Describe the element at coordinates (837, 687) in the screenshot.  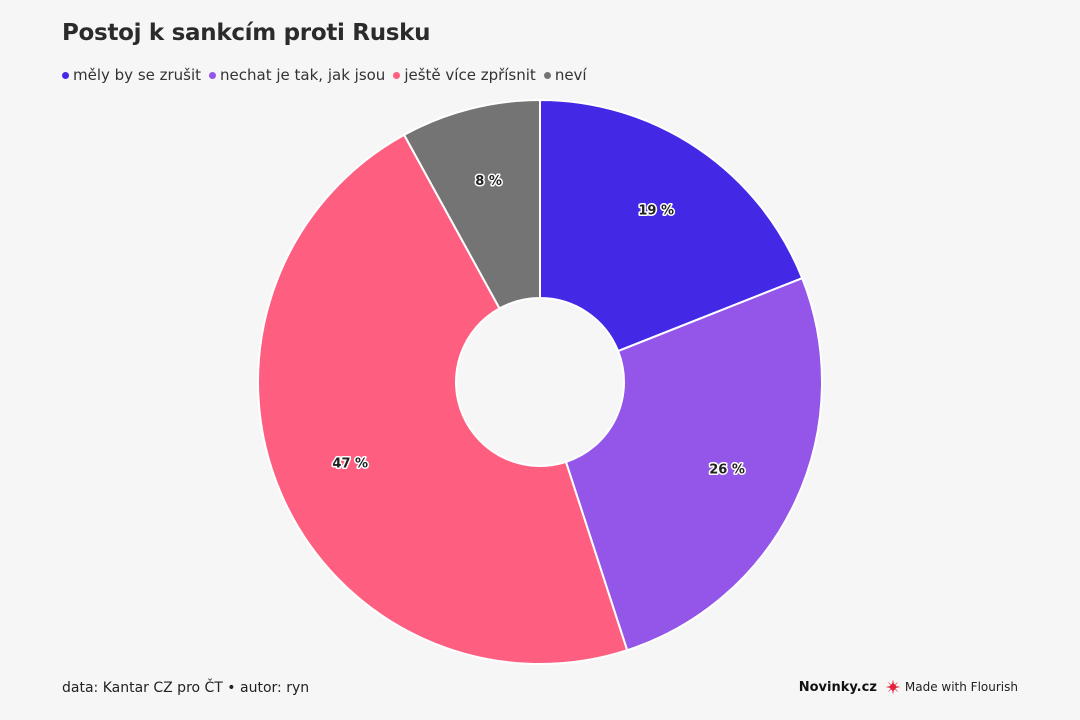
I see `brand-logo: Novinky.cz` at that location.